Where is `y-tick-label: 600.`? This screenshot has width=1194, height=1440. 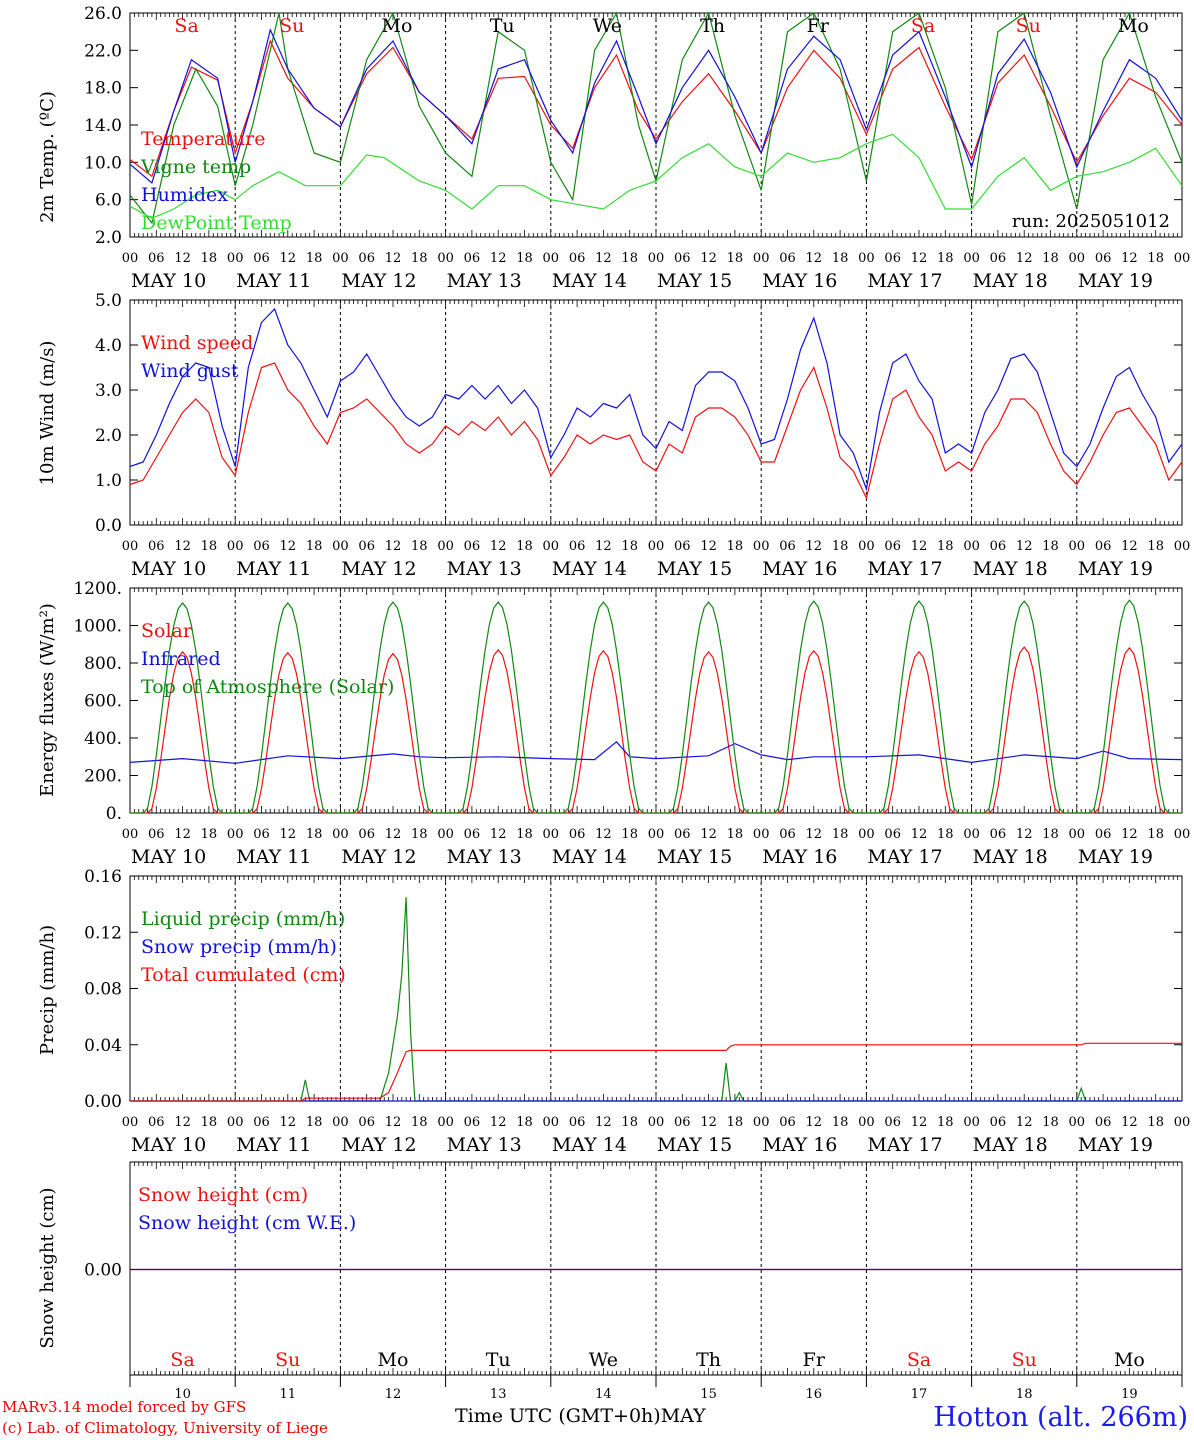 y-tick-label: 600. is located at coordinates (103, 702).